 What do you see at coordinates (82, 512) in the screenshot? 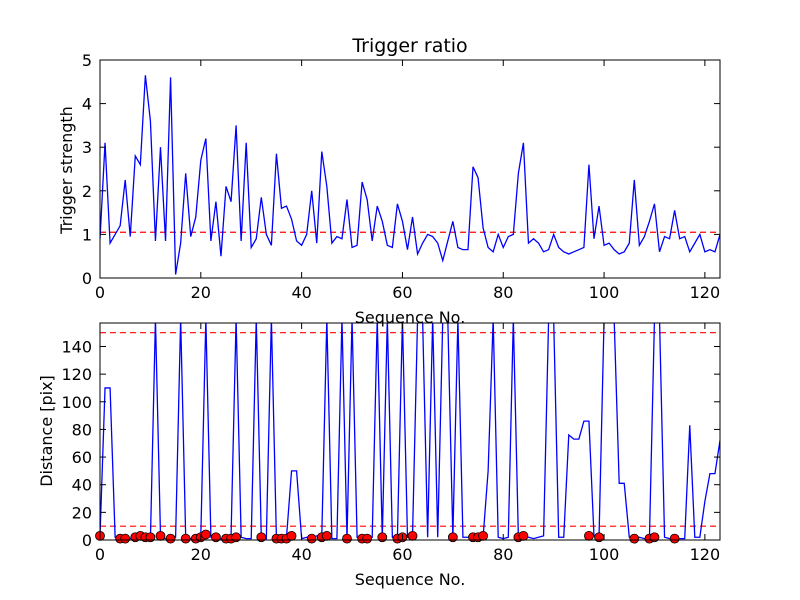
I see `bottom-y-tick-label: 20` at bounding box center [82, 512].